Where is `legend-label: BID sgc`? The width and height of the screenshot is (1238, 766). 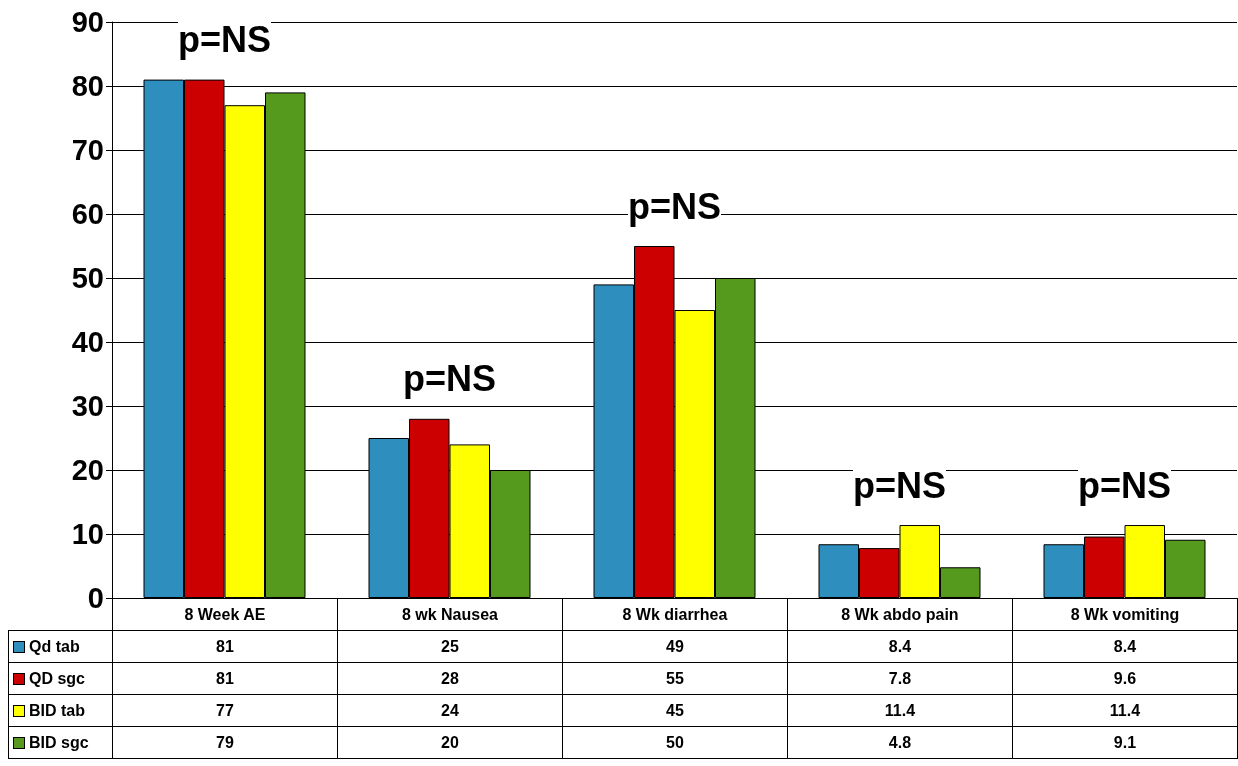
legend-label: BID sgc is located at coordinates (60, 742).